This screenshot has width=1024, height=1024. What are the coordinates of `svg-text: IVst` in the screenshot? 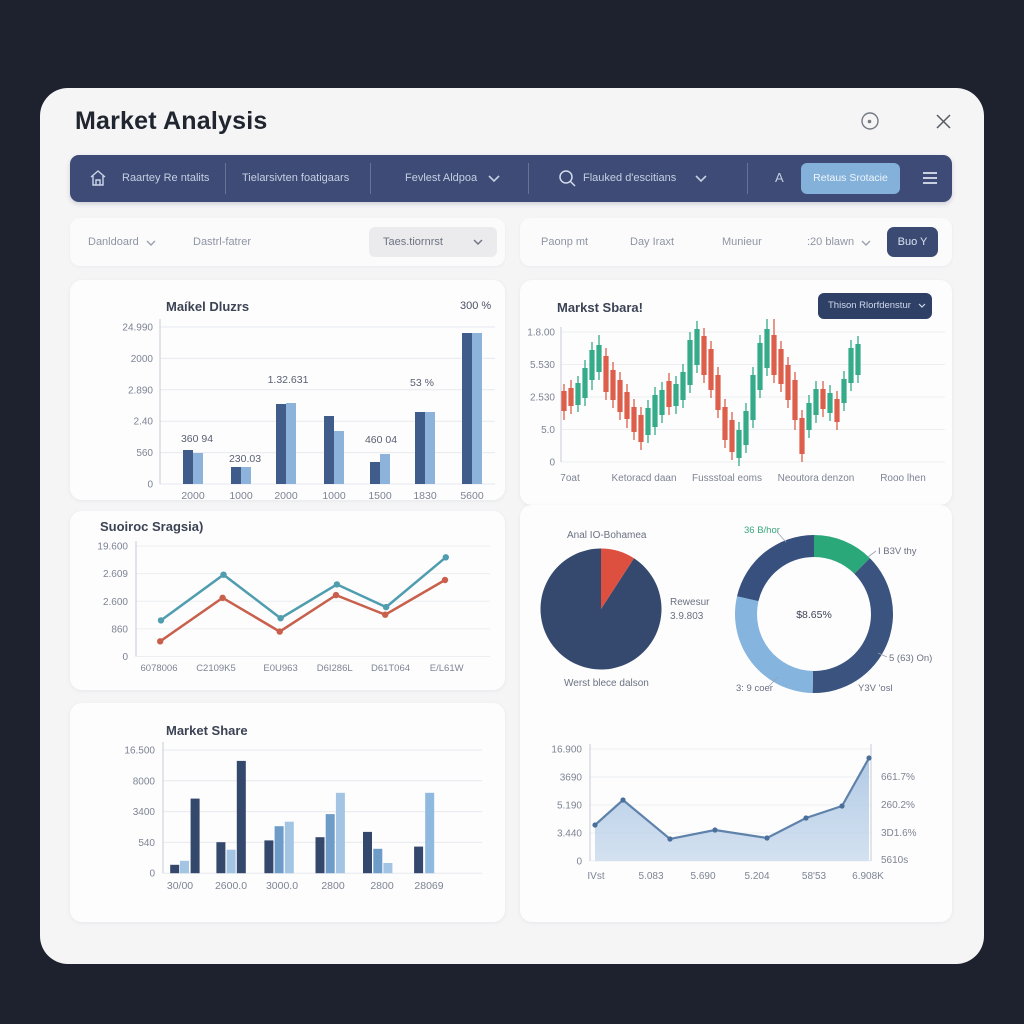 It's located at (595, 876).